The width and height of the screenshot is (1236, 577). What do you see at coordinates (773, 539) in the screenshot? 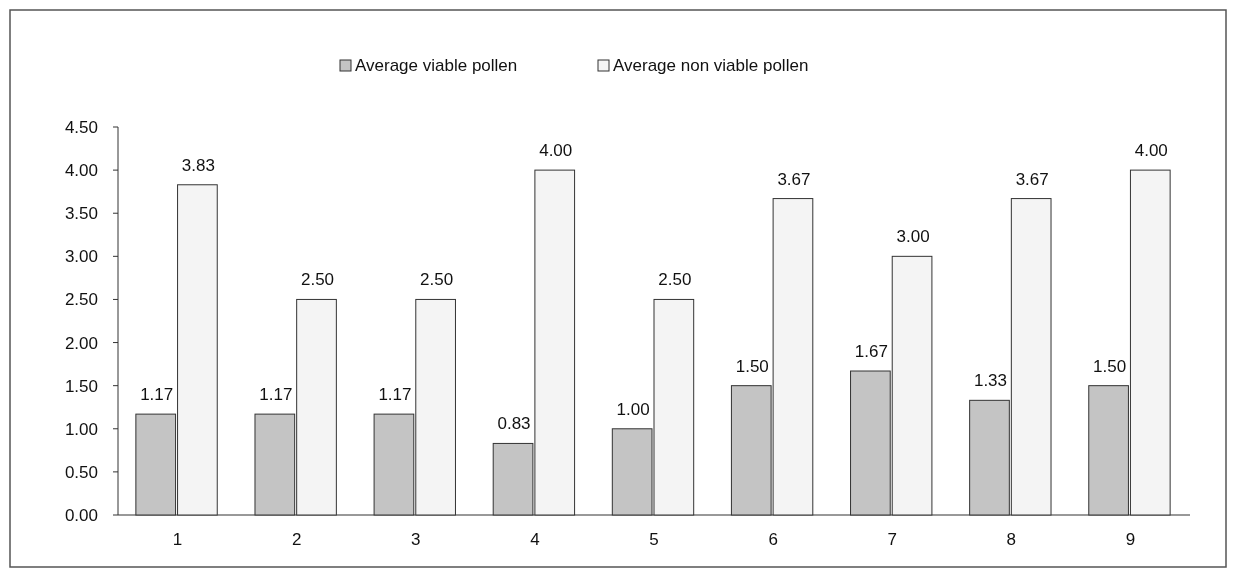
I see `x-tick-label: 6` at bounding box center [773, 539].